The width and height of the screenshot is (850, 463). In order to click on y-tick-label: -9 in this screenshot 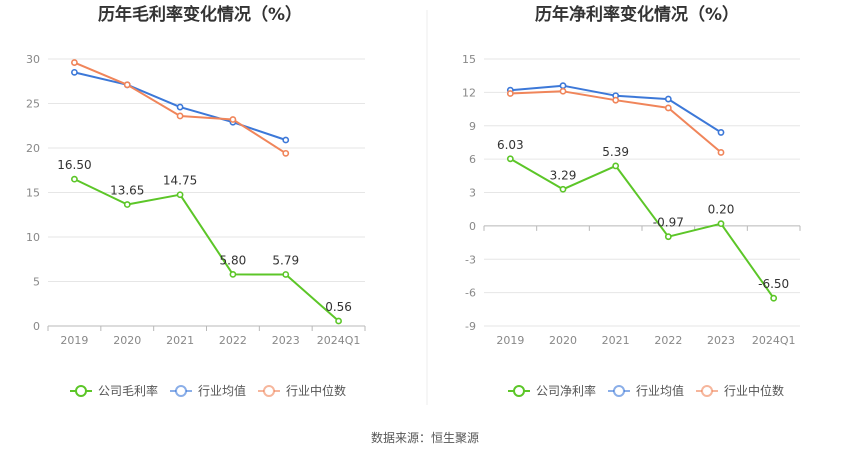, I will do `click(470, 326)`.